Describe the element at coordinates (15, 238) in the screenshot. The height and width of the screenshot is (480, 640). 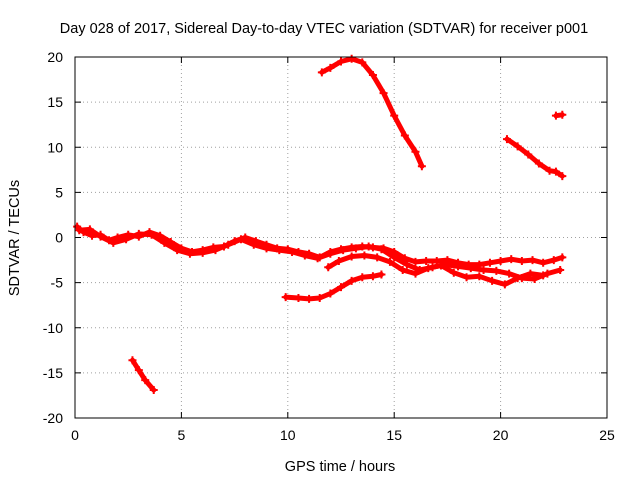
I see `y-axis-label: SDTVAR / TECUs` at that location.